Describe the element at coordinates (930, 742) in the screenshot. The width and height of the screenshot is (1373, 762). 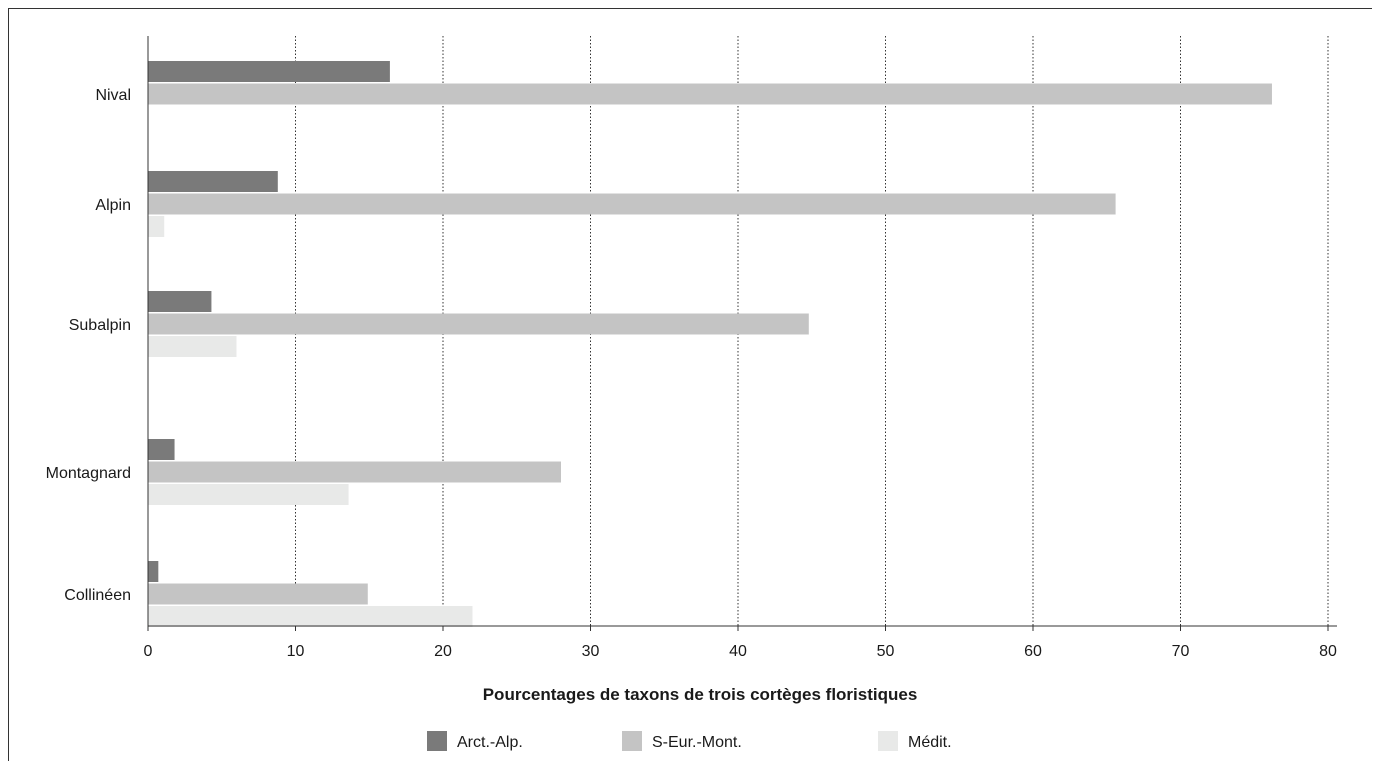
I see `legend-label-3: Médit.` at that location.